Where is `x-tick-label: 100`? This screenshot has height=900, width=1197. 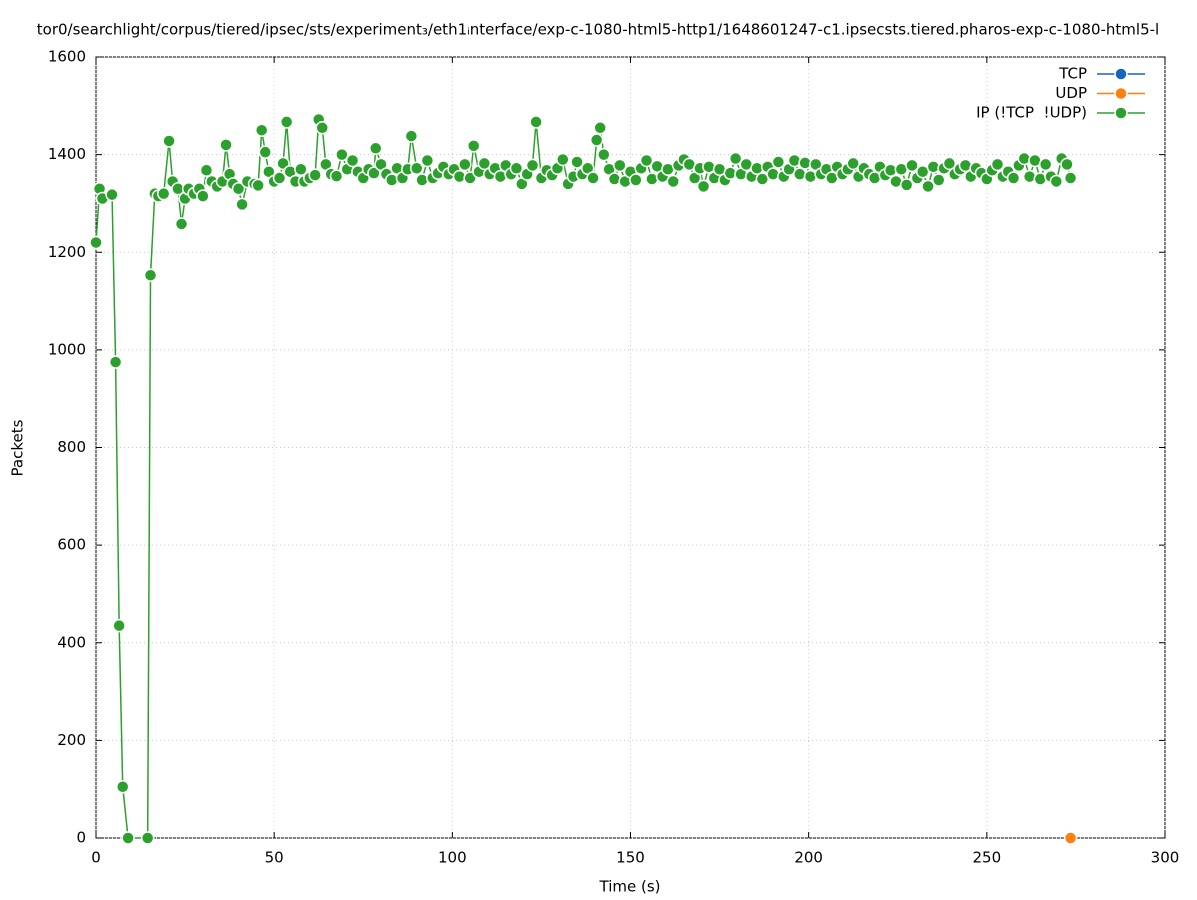
x-tick-label: 100 is located at coordinates (452, 858).